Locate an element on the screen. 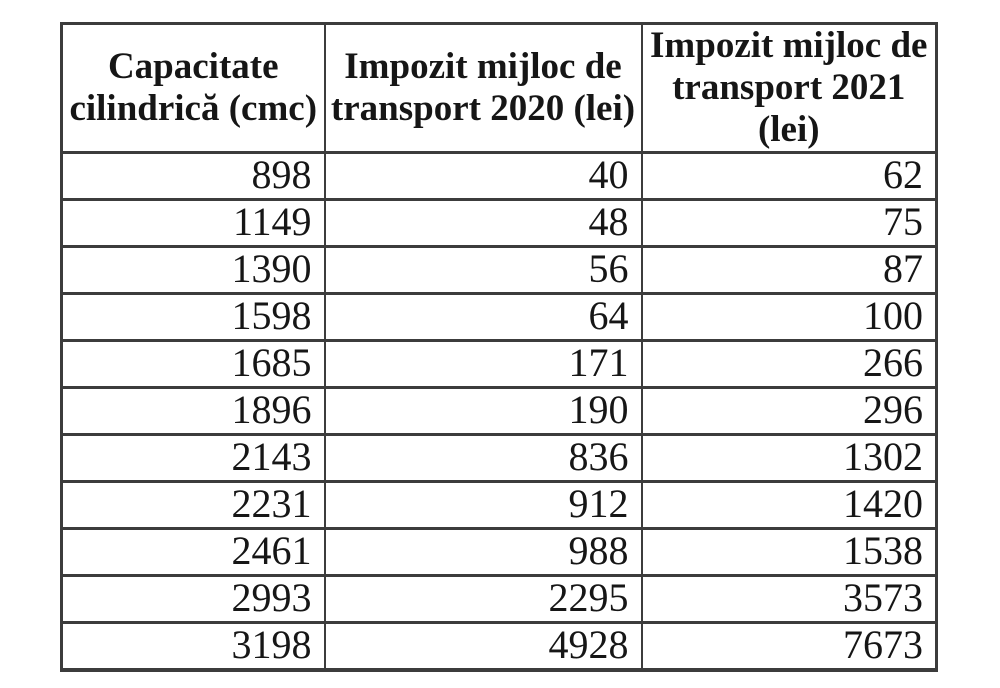  cell-tax-2020: 56 is located at coordinates (483, 270).